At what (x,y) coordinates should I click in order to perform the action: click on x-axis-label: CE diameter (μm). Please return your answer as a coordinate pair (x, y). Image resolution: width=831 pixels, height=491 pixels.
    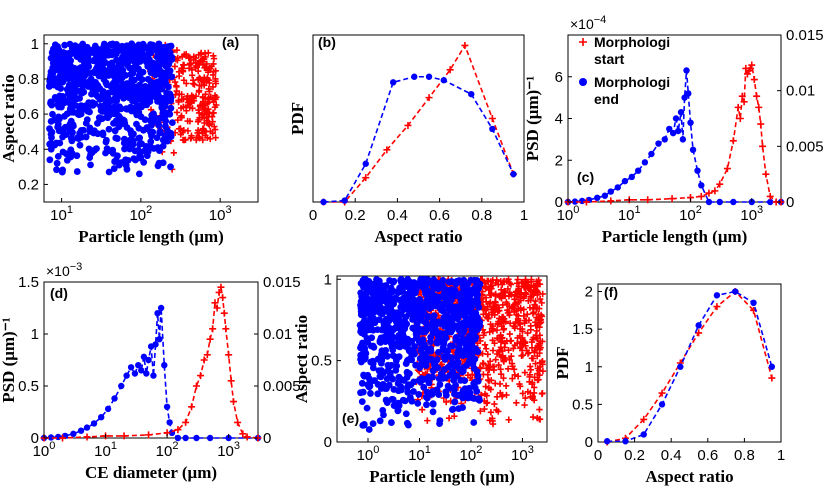
    Looking at the image, I should click on (151, 472).